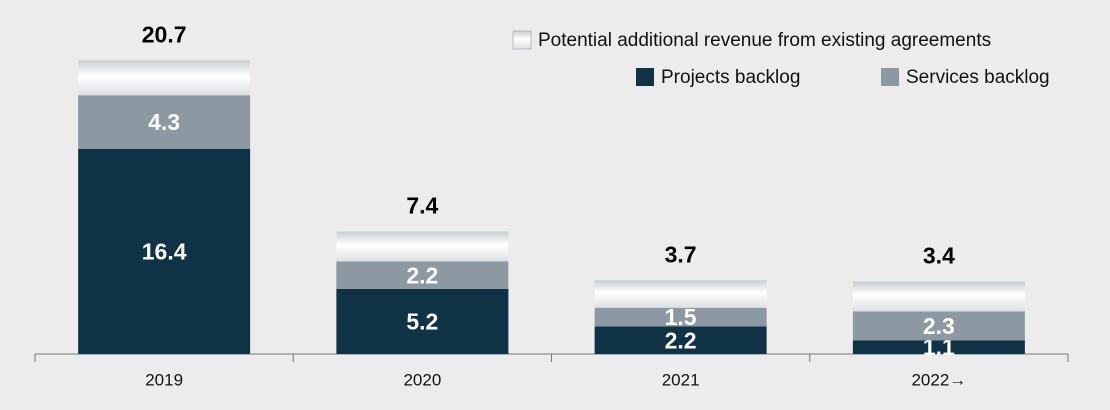  Describe the element at coordinates (681, 254) in the screenshot. I see `total-label: 3.7` at that location.